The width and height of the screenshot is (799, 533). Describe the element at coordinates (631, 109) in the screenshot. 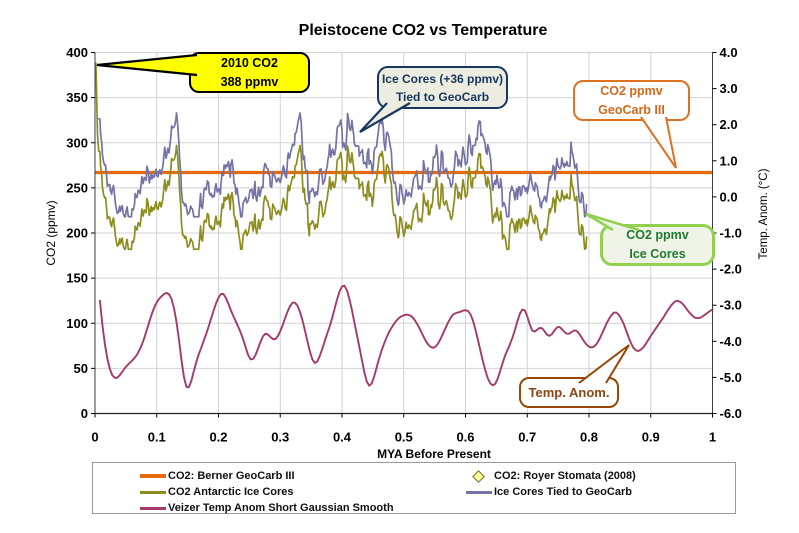

I see `callout-geocarb-line2: GeoCarb III` at that location.